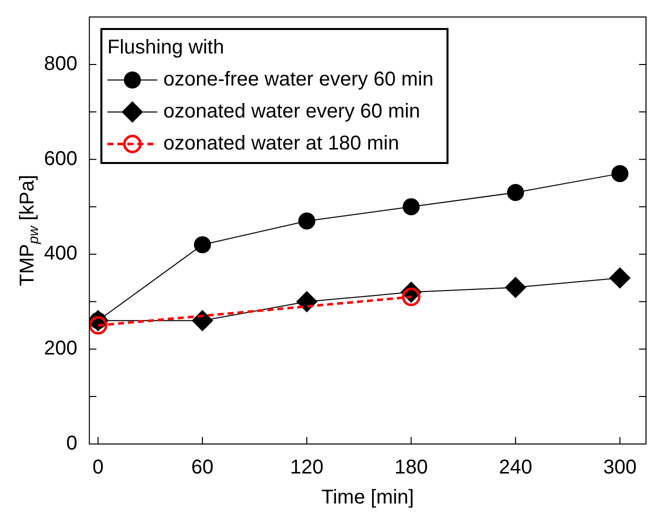 Image resolution: width=657 pixels, height=514 pixels. What do you see at coordinates (307, 467) in the screenshot?
I see `x-tick-label: 120` at bounding box center [307, 467].